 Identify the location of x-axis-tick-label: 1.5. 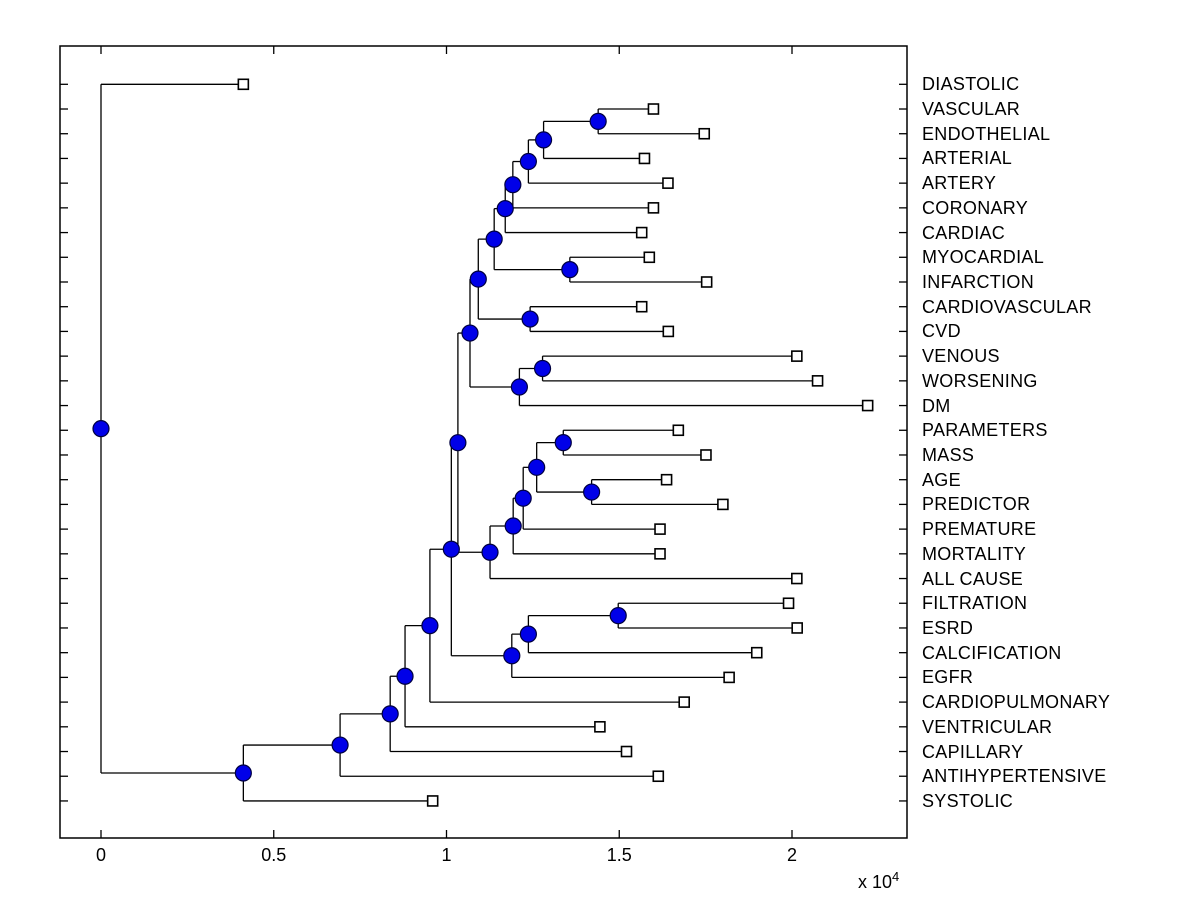
(619, 855).